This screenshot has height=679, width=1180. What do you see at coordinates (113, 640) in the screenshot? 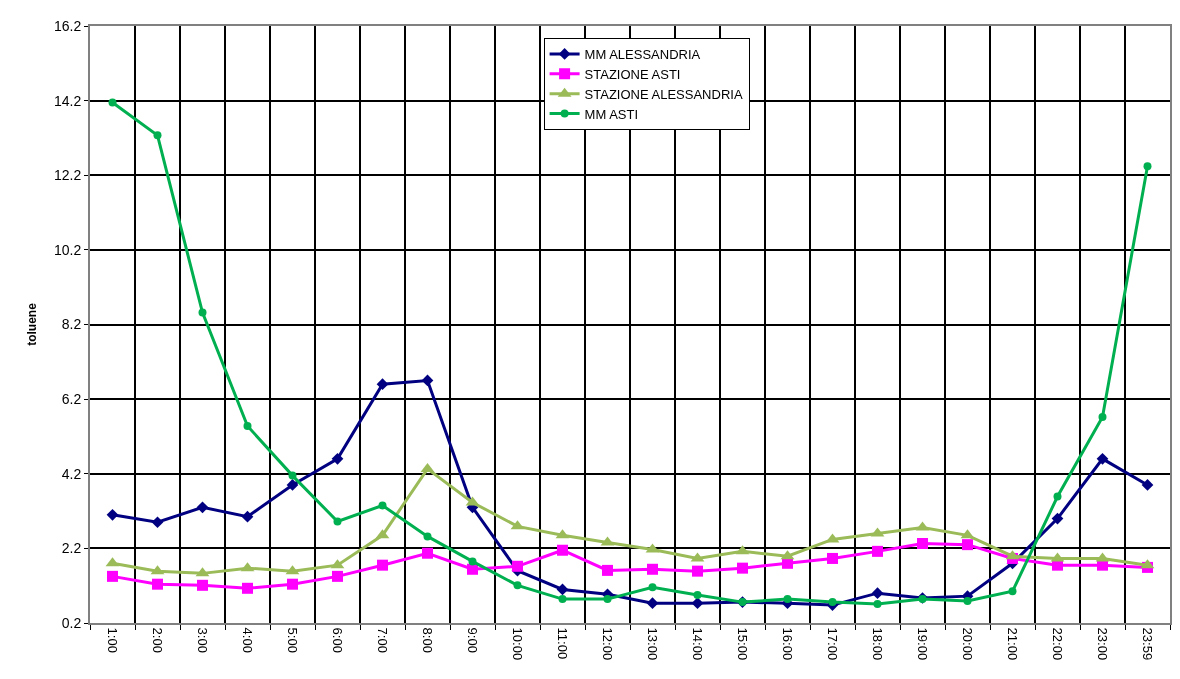
I see `x-tick-label: 1:00` at bounding box center [113, 640].